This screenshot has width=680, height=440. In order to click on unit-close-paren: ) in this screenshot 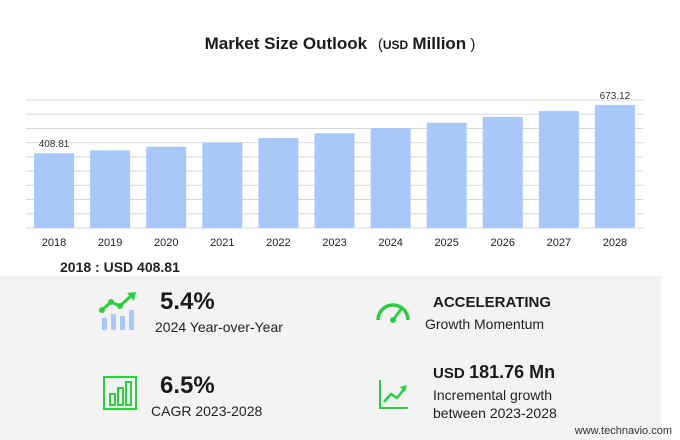, I will do `click(473, 44)`.